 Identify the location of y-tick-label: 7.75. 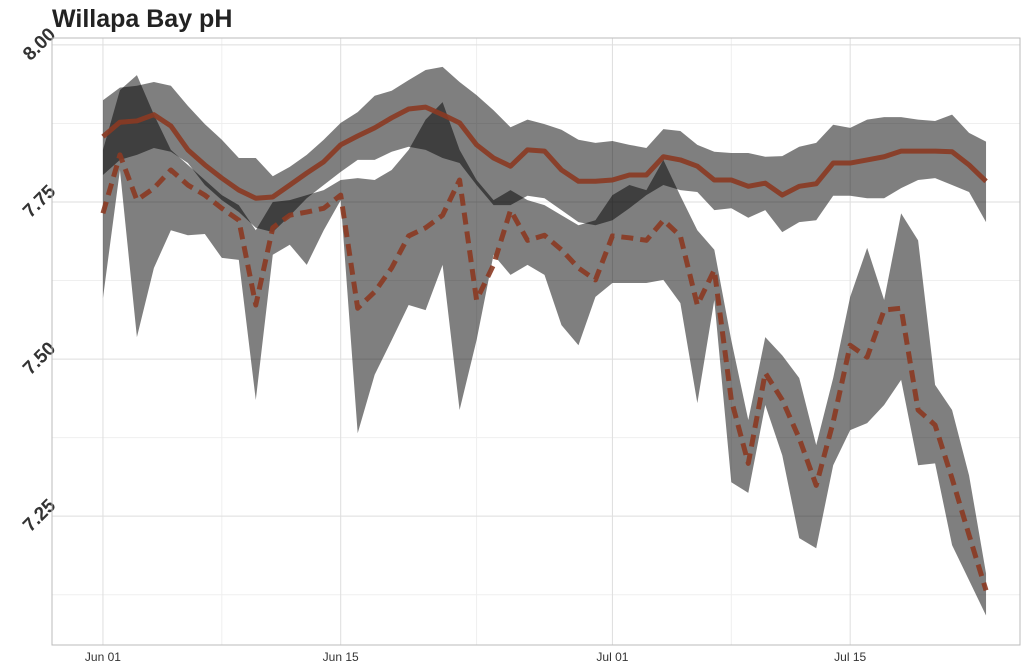
(39, 201).